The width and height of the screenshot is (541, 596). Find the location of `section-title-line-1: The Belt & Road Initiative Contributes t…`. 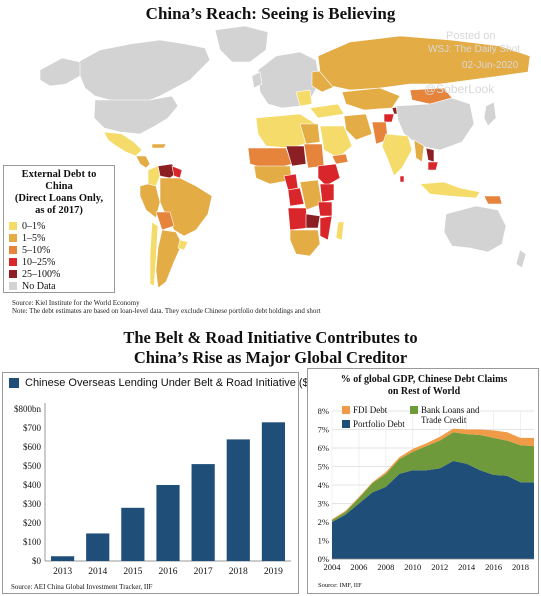

section-title-line-1: The Belt & Road Initiative Contributes t… is located at coordinates (270, 337).